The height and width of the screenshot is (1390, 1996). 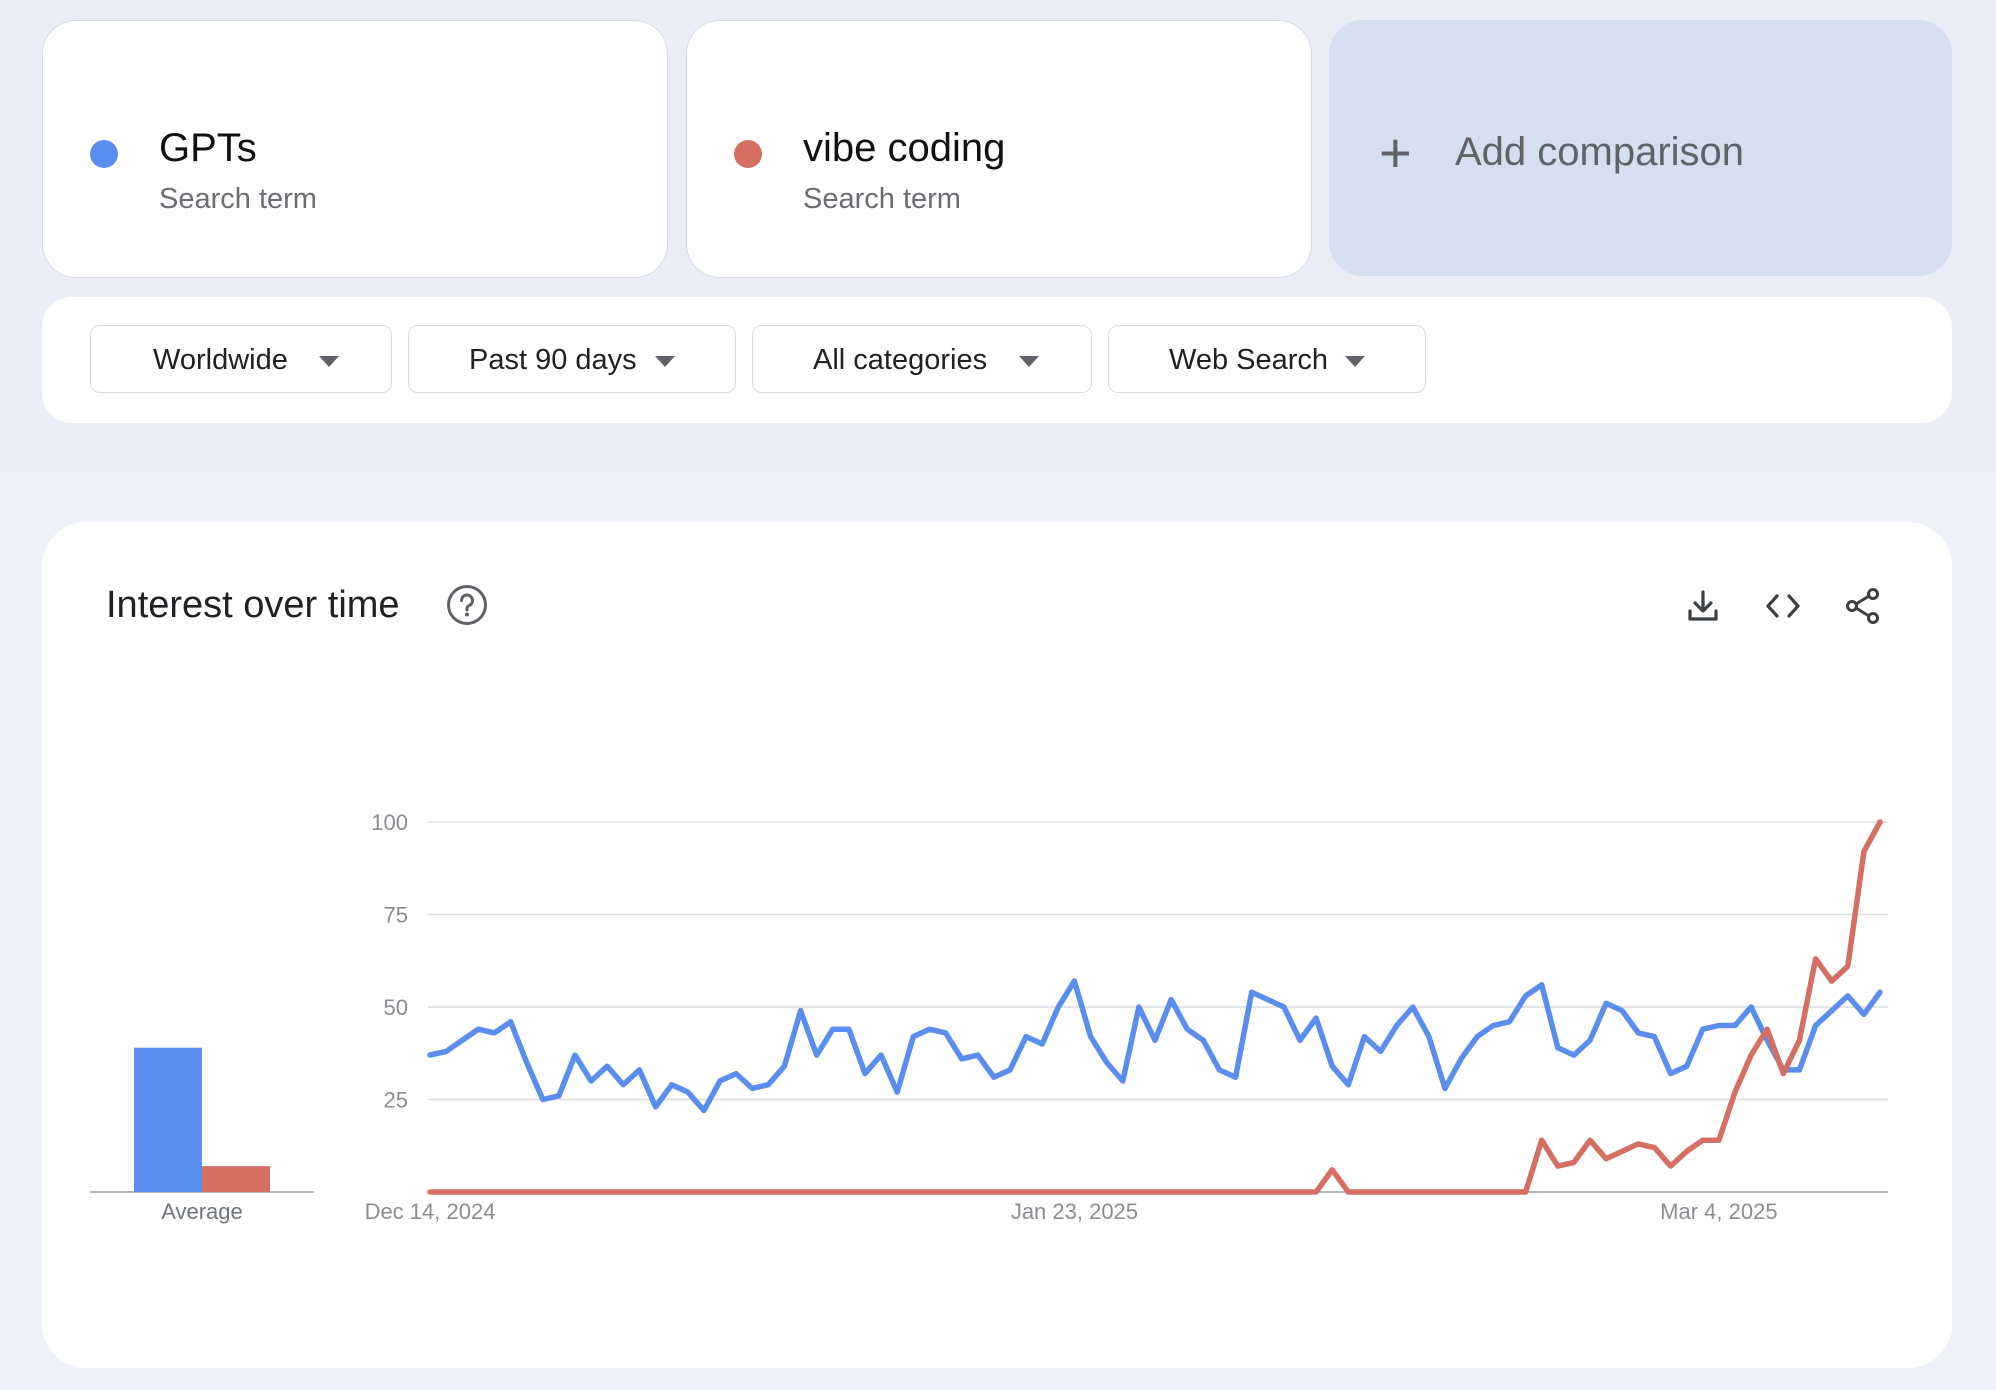 What do you see at coordinates (389, 822) in the screenshot?
I see `y-tick-label: 100` at bounding box center [389, 822].